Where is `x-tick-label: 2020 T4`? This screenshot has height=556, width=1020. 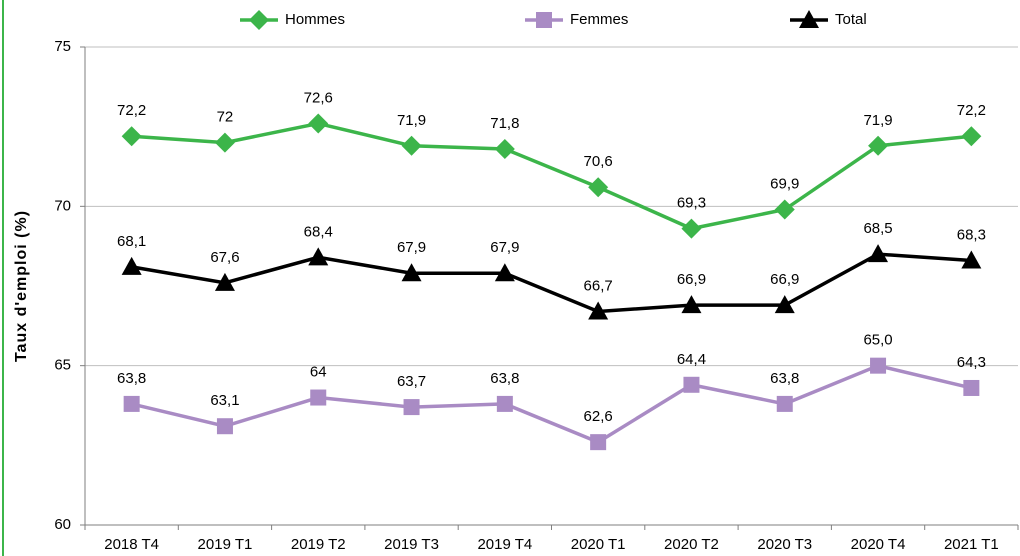
x-tick-label: 2020 T4 is located at coordinates (878, 544).